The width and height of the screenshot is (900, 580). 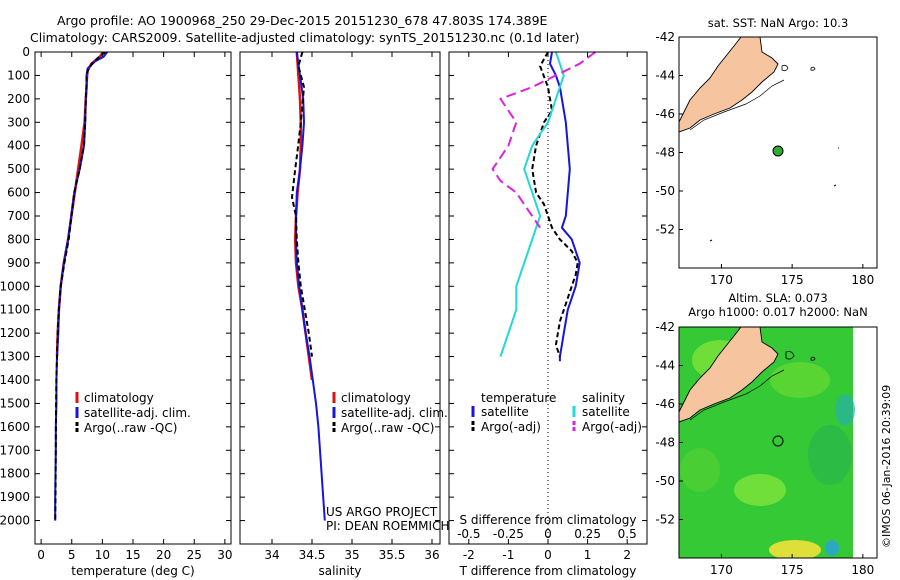 What do you see at coordinates (194, 555) in the screenshot?
I see `x-tick-label: 25` at bounding box center [194, 555].